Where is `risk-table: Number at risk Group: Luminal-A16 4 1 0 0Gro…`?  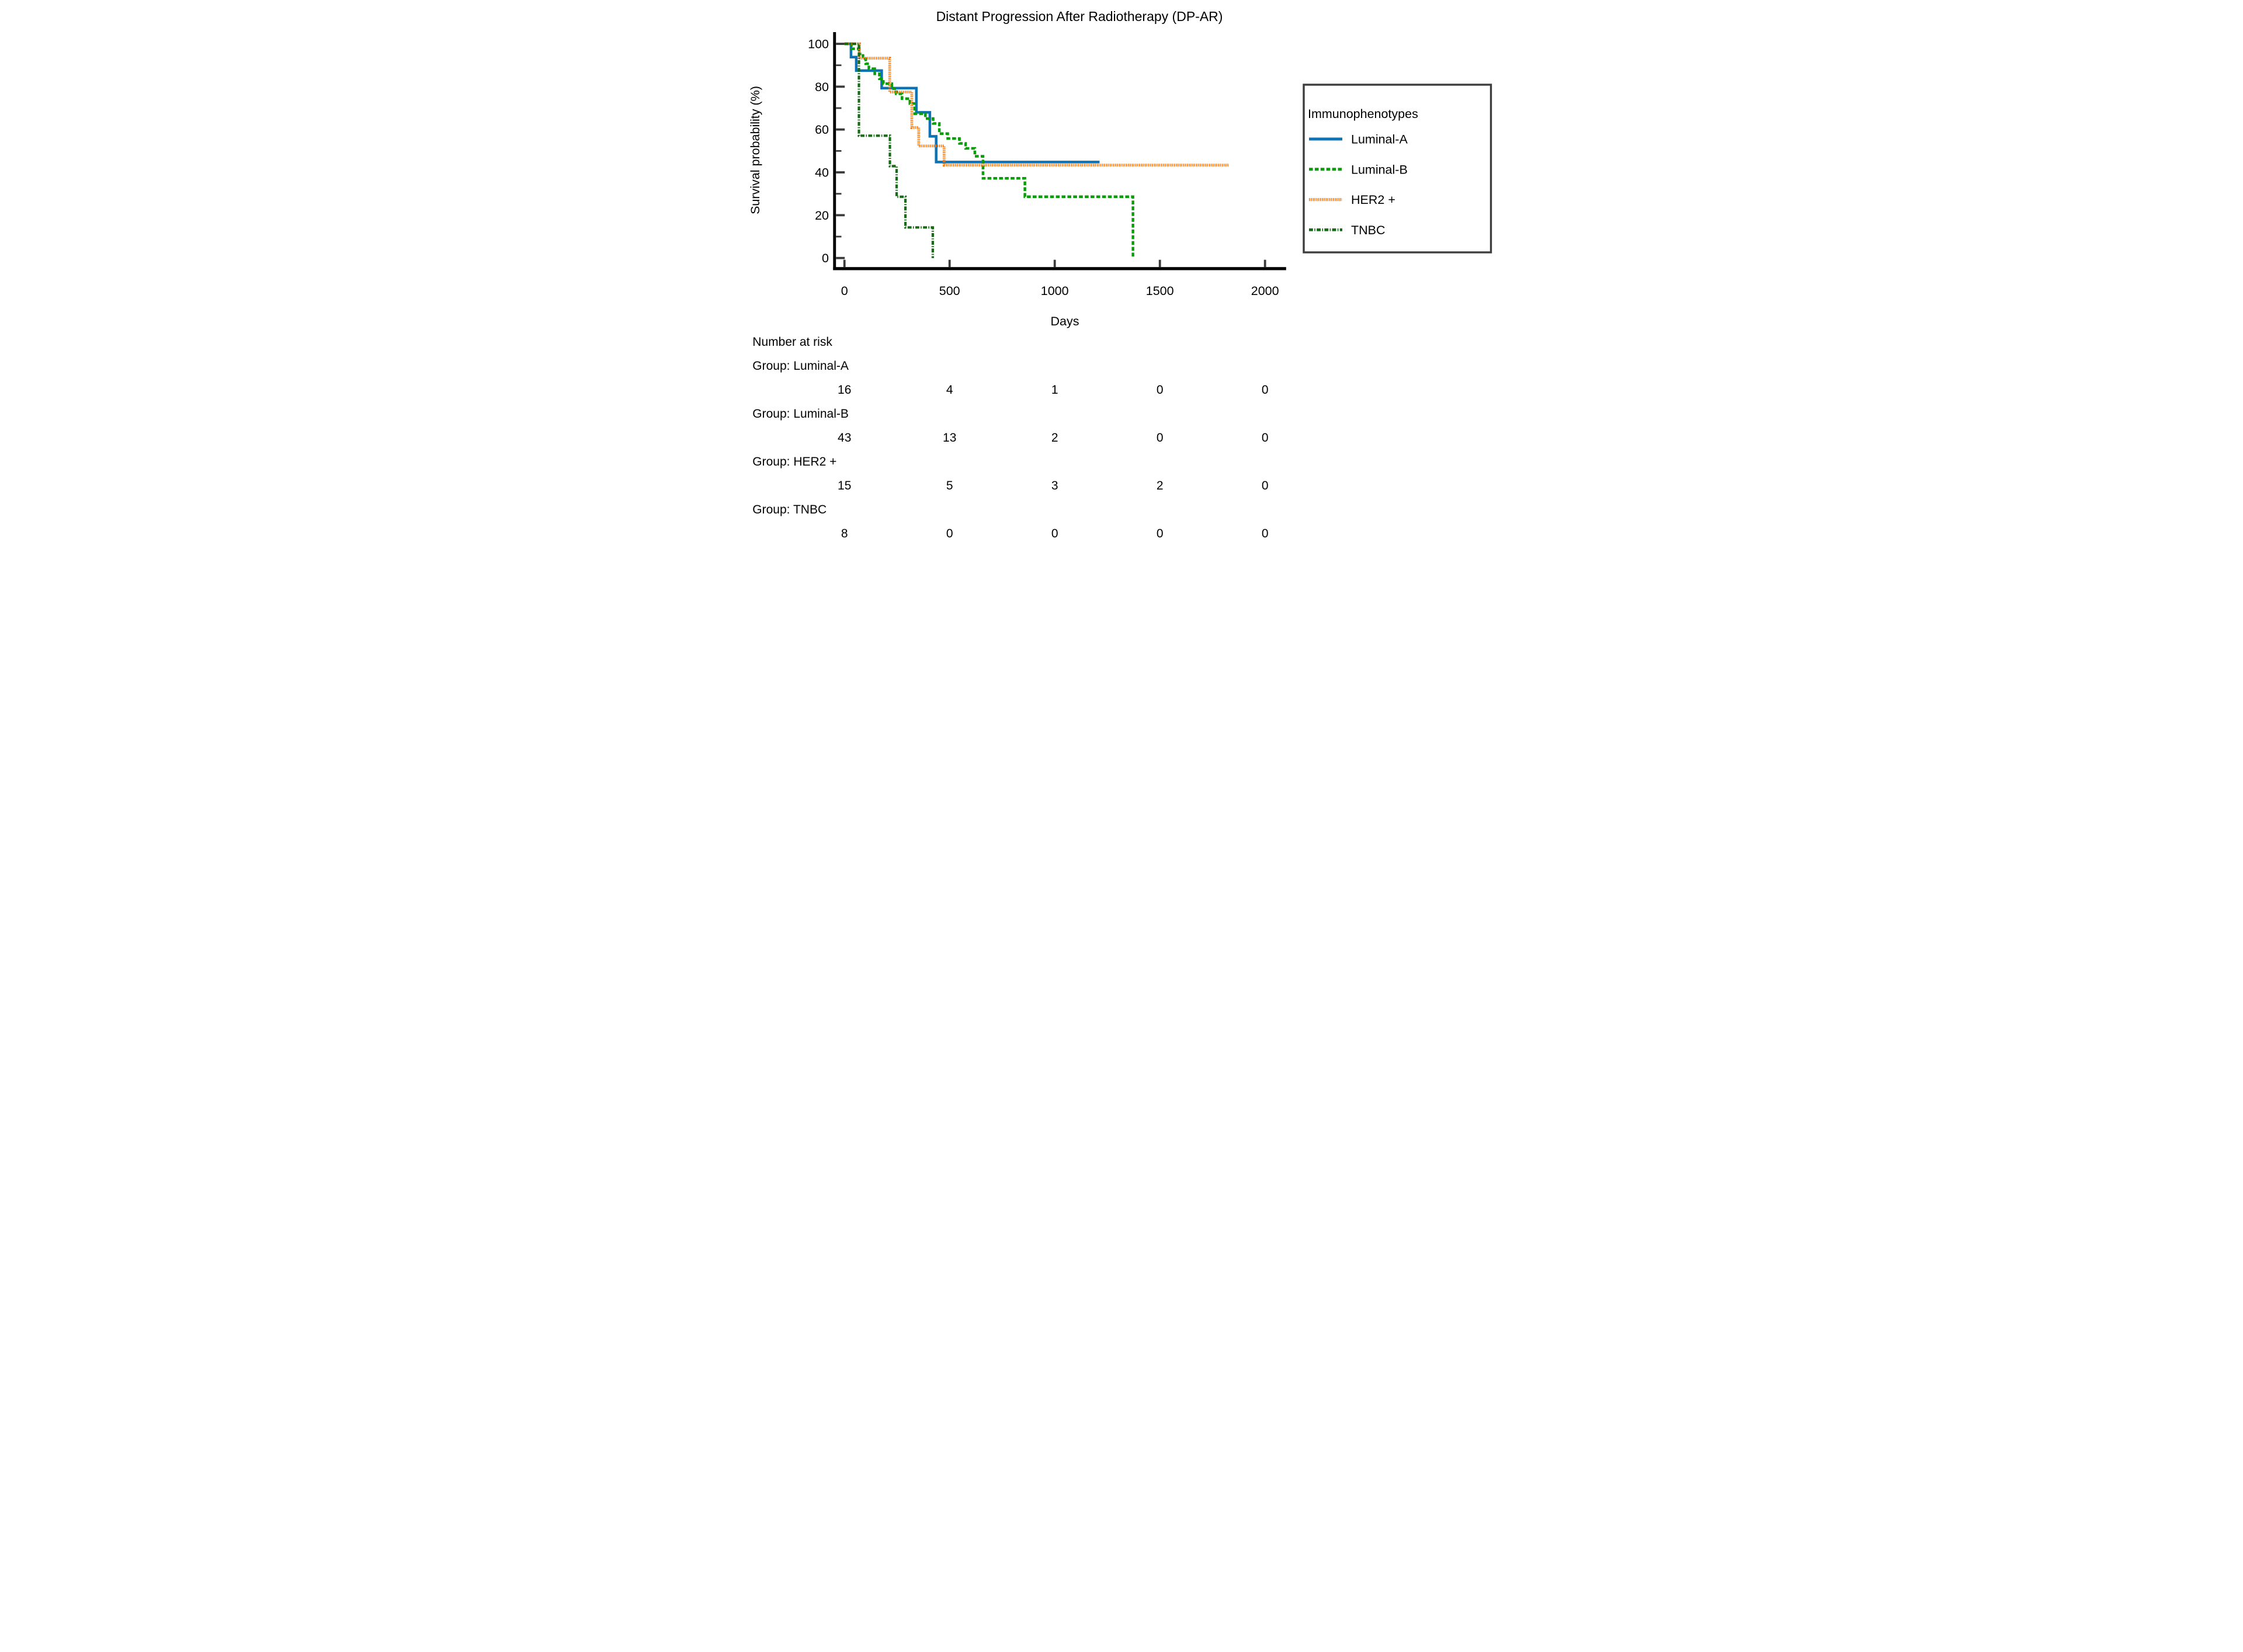 risk-table: Number at risk Group: Luminal-A16 4 1 0 0Gro… is located at coordinates (1010, 437).